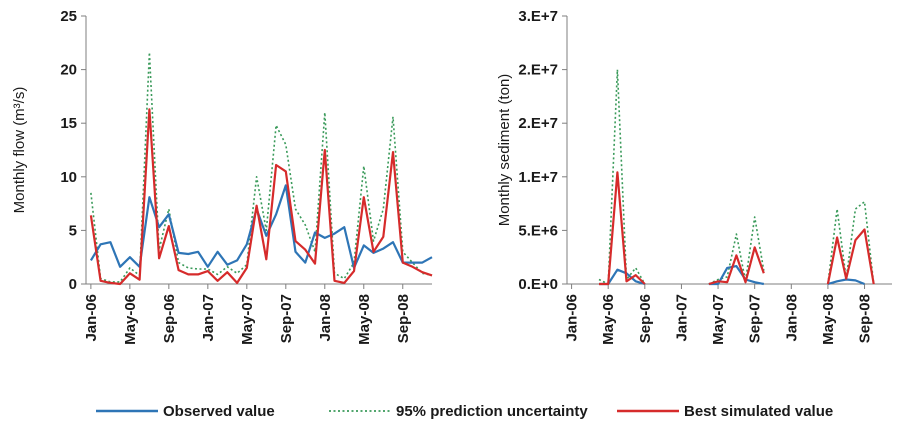 The width and height of the screenshot is (904, 430). What do you see at coordinates (73, 284) in the screenshot?
I see `y-tick-label: 0` at bounding box center [73, 284].